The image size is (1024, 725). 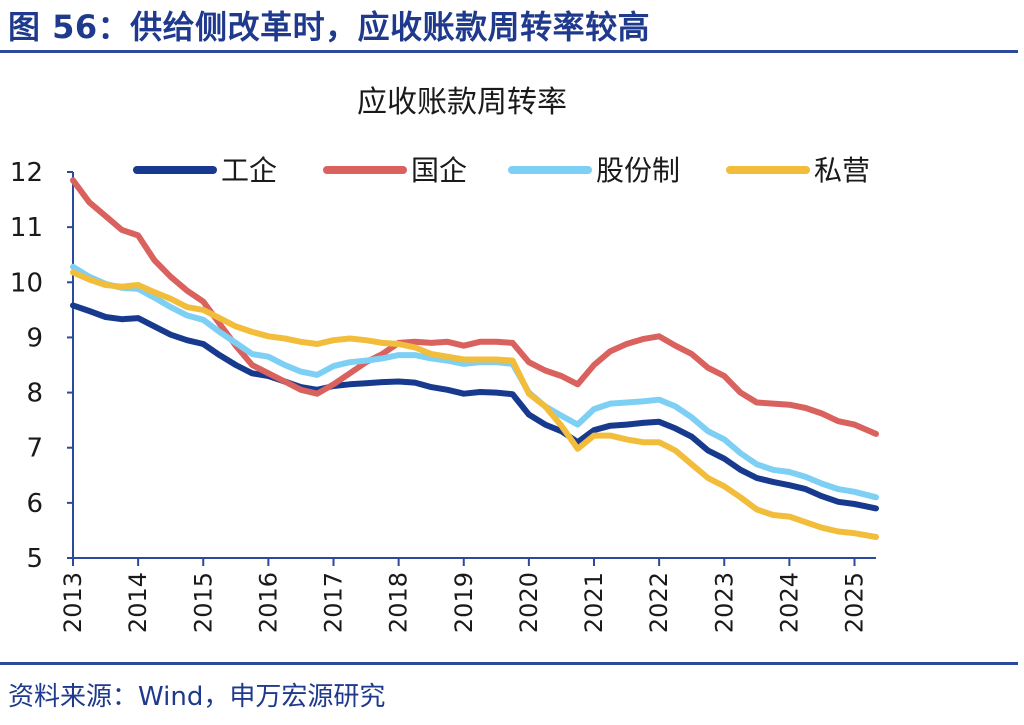 What do you see at coordinates (138, 602) in the screenshot?
I see `x-tick-label: 2014` at bounding box center [138, 602].